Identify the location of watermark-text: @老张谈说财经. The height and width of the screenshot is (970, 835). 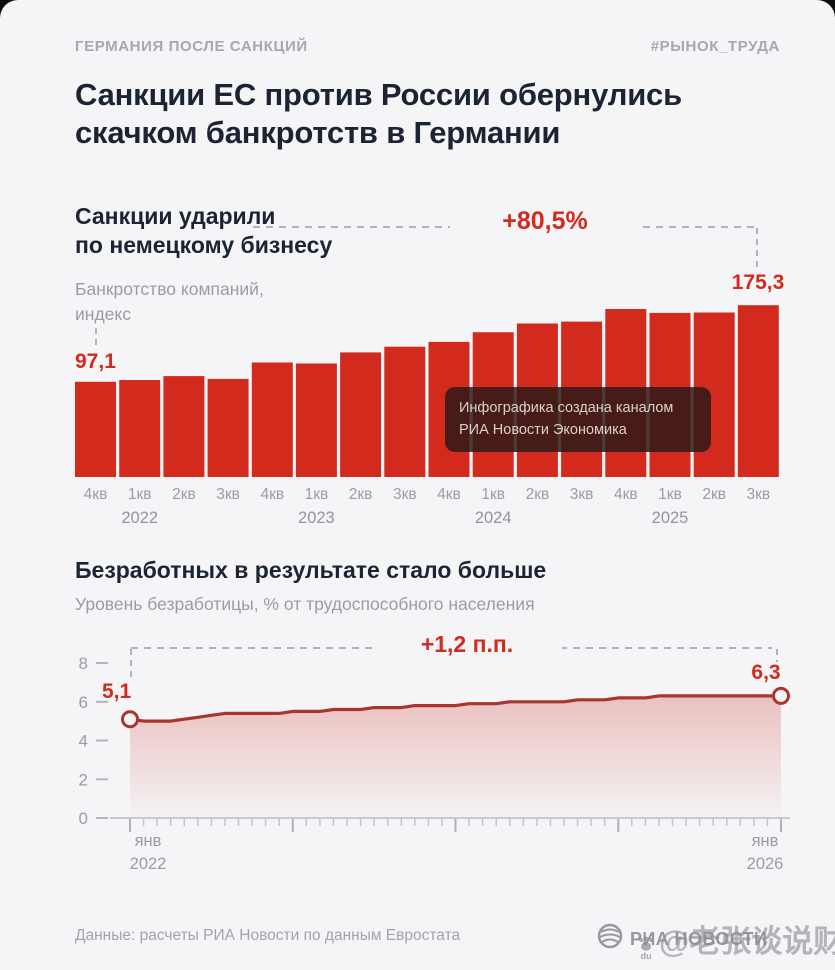
(747, 941).